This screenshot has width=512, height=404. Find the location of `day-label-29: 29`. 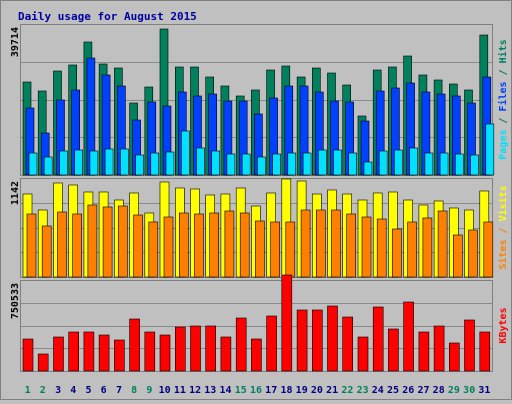

day-label-29: 29 is located at coordinates (454, 390).